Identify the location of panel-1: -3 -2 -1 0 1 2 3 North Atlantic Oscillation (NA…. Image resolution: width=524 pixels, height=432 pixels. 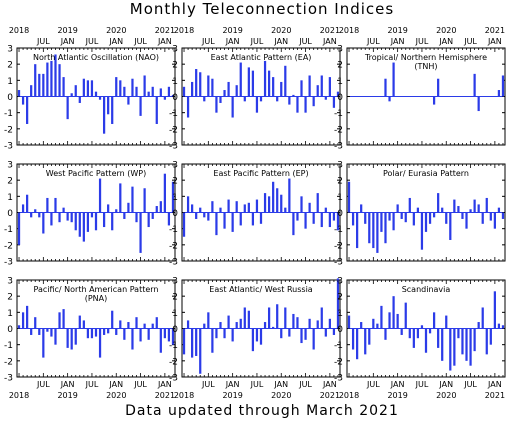
(90, 89).